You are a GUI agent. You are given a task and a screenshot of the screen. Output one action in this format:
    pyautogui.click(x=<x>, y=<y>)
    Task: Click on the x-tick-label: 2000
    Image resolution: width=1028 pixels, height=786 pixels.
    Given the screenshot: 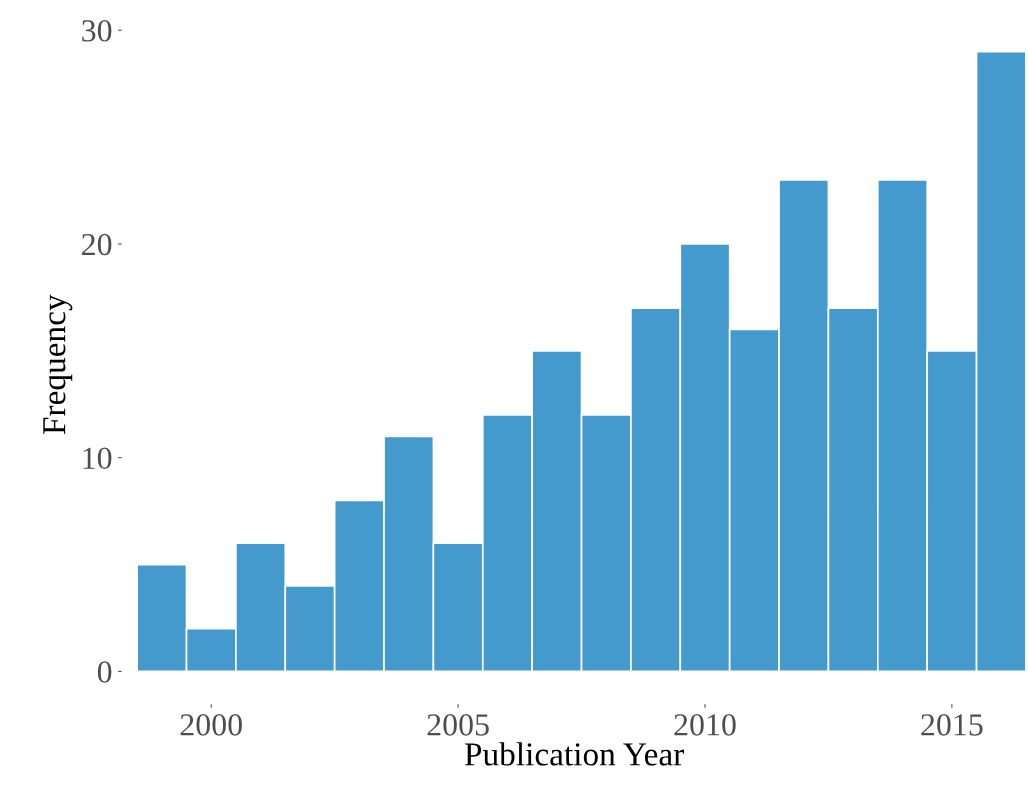 What is the action you would take?
    pyautogui.click(x=211, y=725)
    